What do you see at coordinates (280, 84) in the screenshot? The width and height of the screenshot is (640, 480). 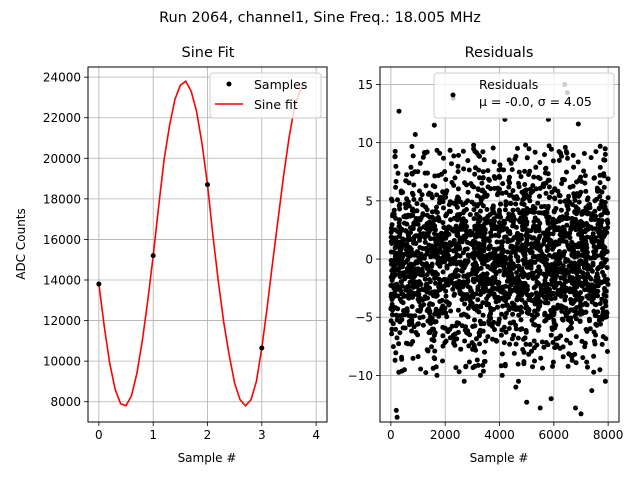 I see `legend-samples-label: Samples` at bounding box center [280, 84].